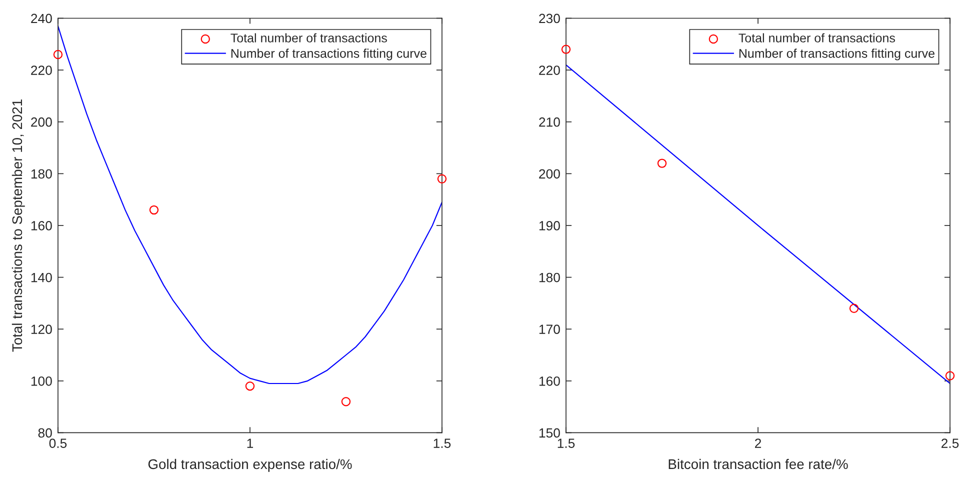  Describe the element at coordinates (58, 443) in the screenshot. I see `x-tick-label: 0.5` at that location.